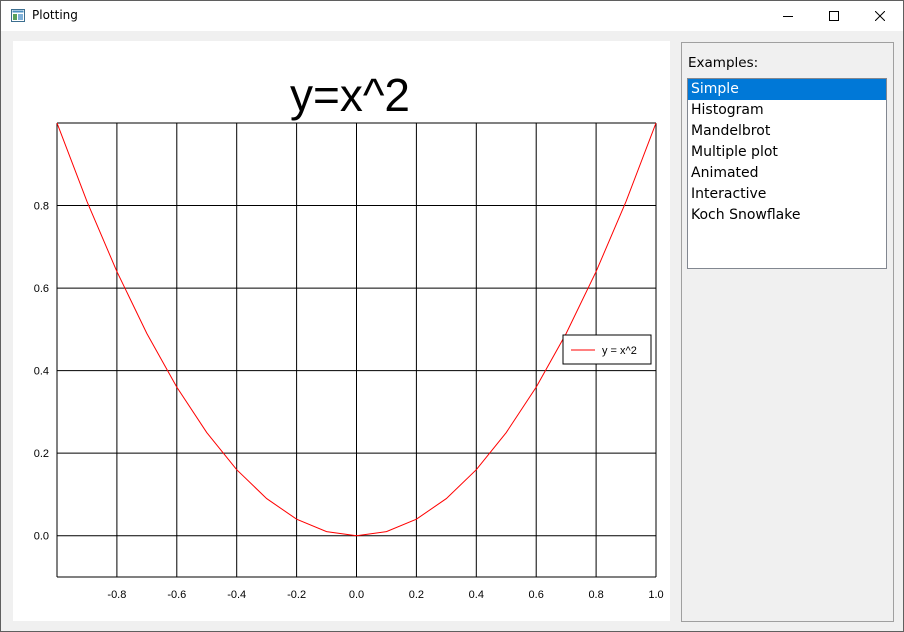 The width and height of the screenshot is (904, 632). Describe the element at coordinates (55, 15) in the screenshot. I see `window-title: Plotting` at that location.